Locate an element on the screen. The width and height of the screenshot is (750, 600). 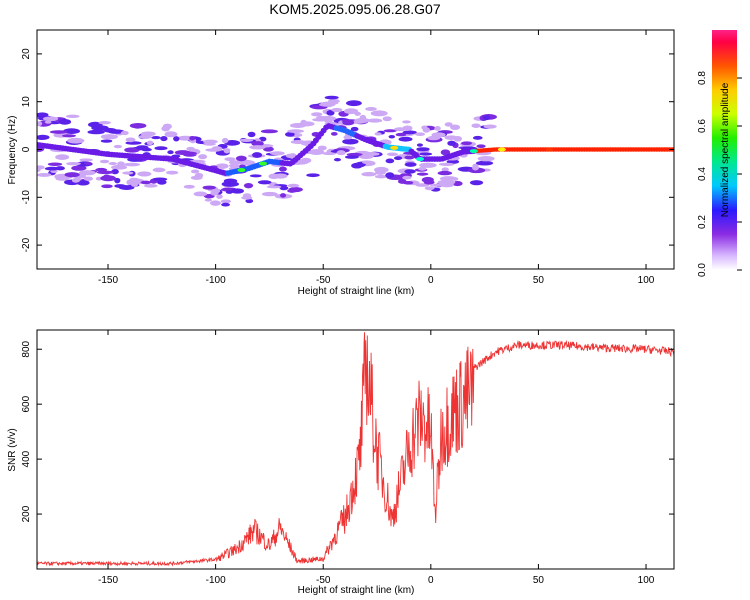
y-tick-label: -10 is located at coordinates (26, 197).